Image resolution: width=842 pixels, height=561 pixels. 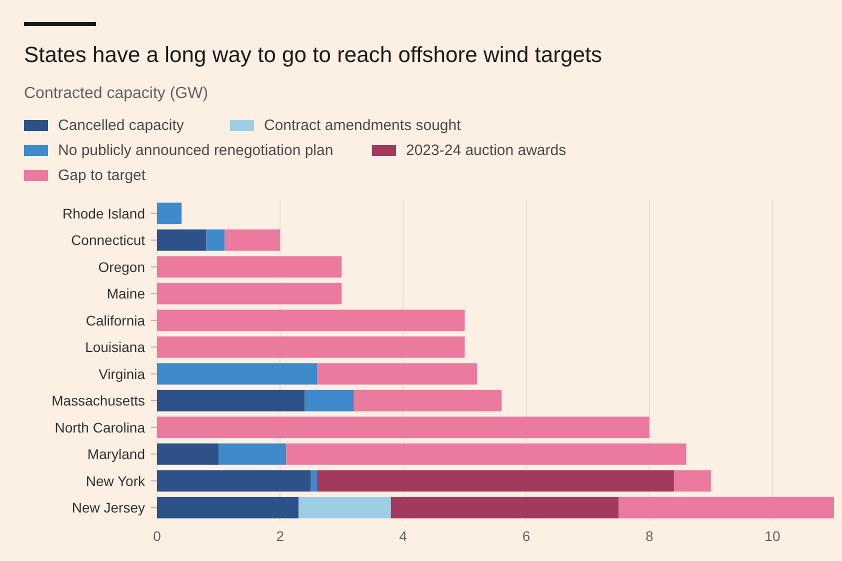 What do you see at coordinates (526, 536) in the screenshot?
I see `x-tick-label: 6` at bounding box center [526, 536].